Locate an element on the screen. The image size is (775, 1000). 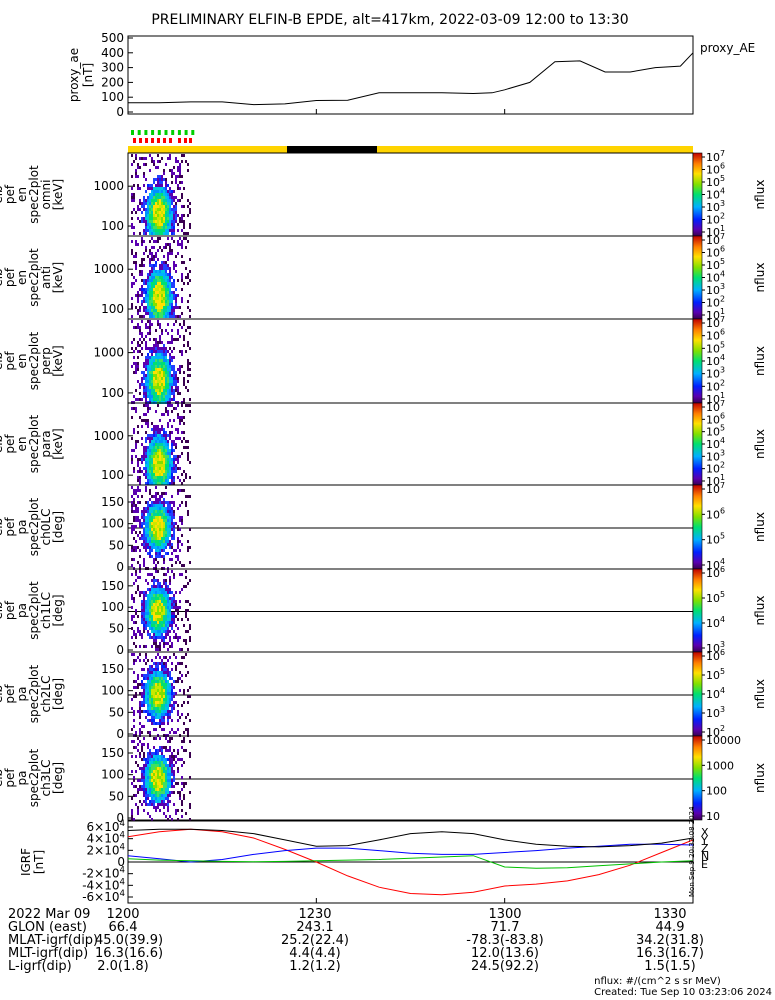
y-tick-label: 0 is located at coordinates (120, 734).